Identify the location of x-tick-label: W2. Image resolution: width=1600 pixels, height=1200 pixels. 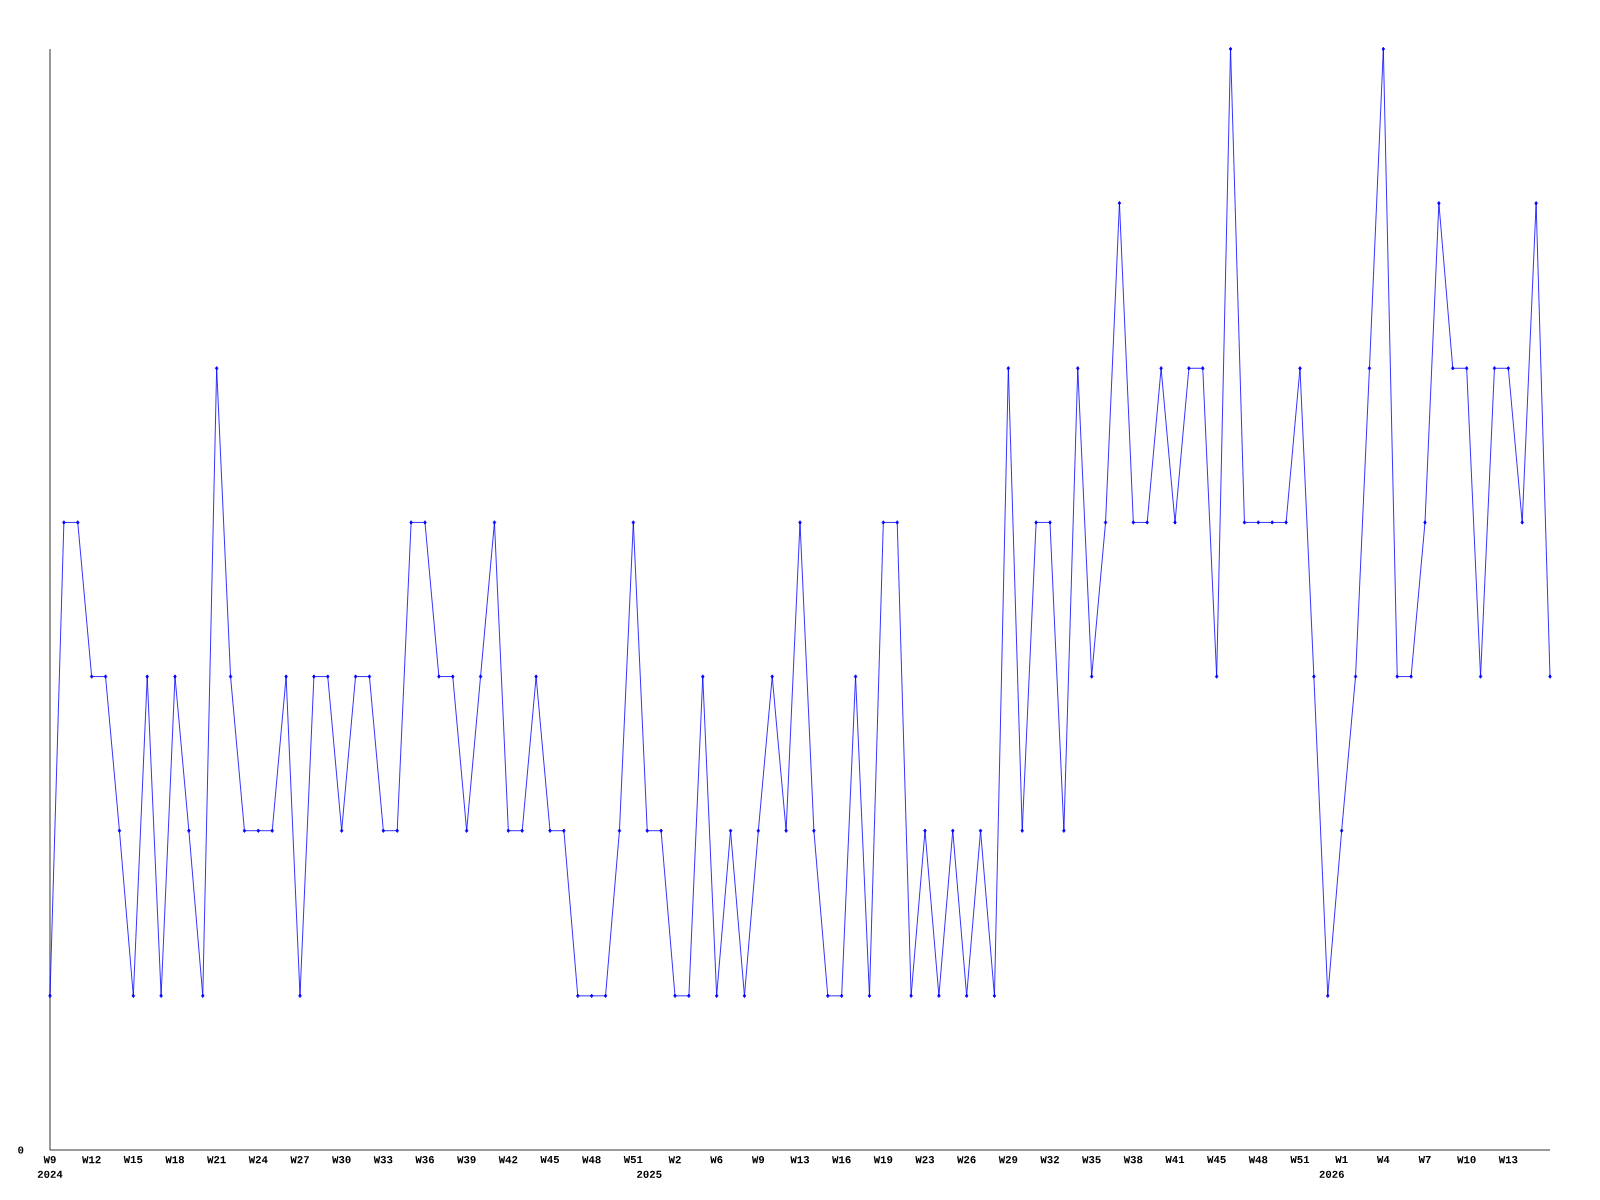
(674, 1160).